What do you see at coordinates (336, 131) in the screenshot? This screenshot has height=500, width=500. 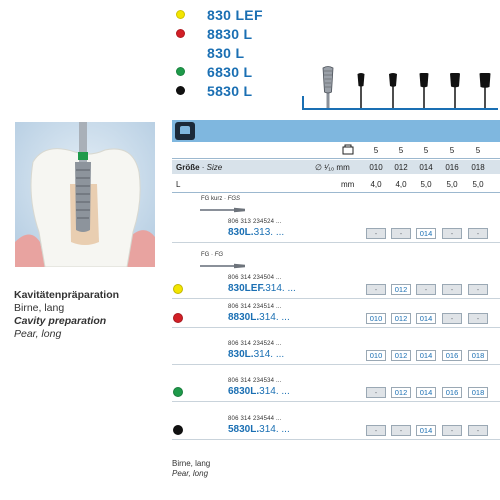 I see `header-band` at bounding box center [336, 131].